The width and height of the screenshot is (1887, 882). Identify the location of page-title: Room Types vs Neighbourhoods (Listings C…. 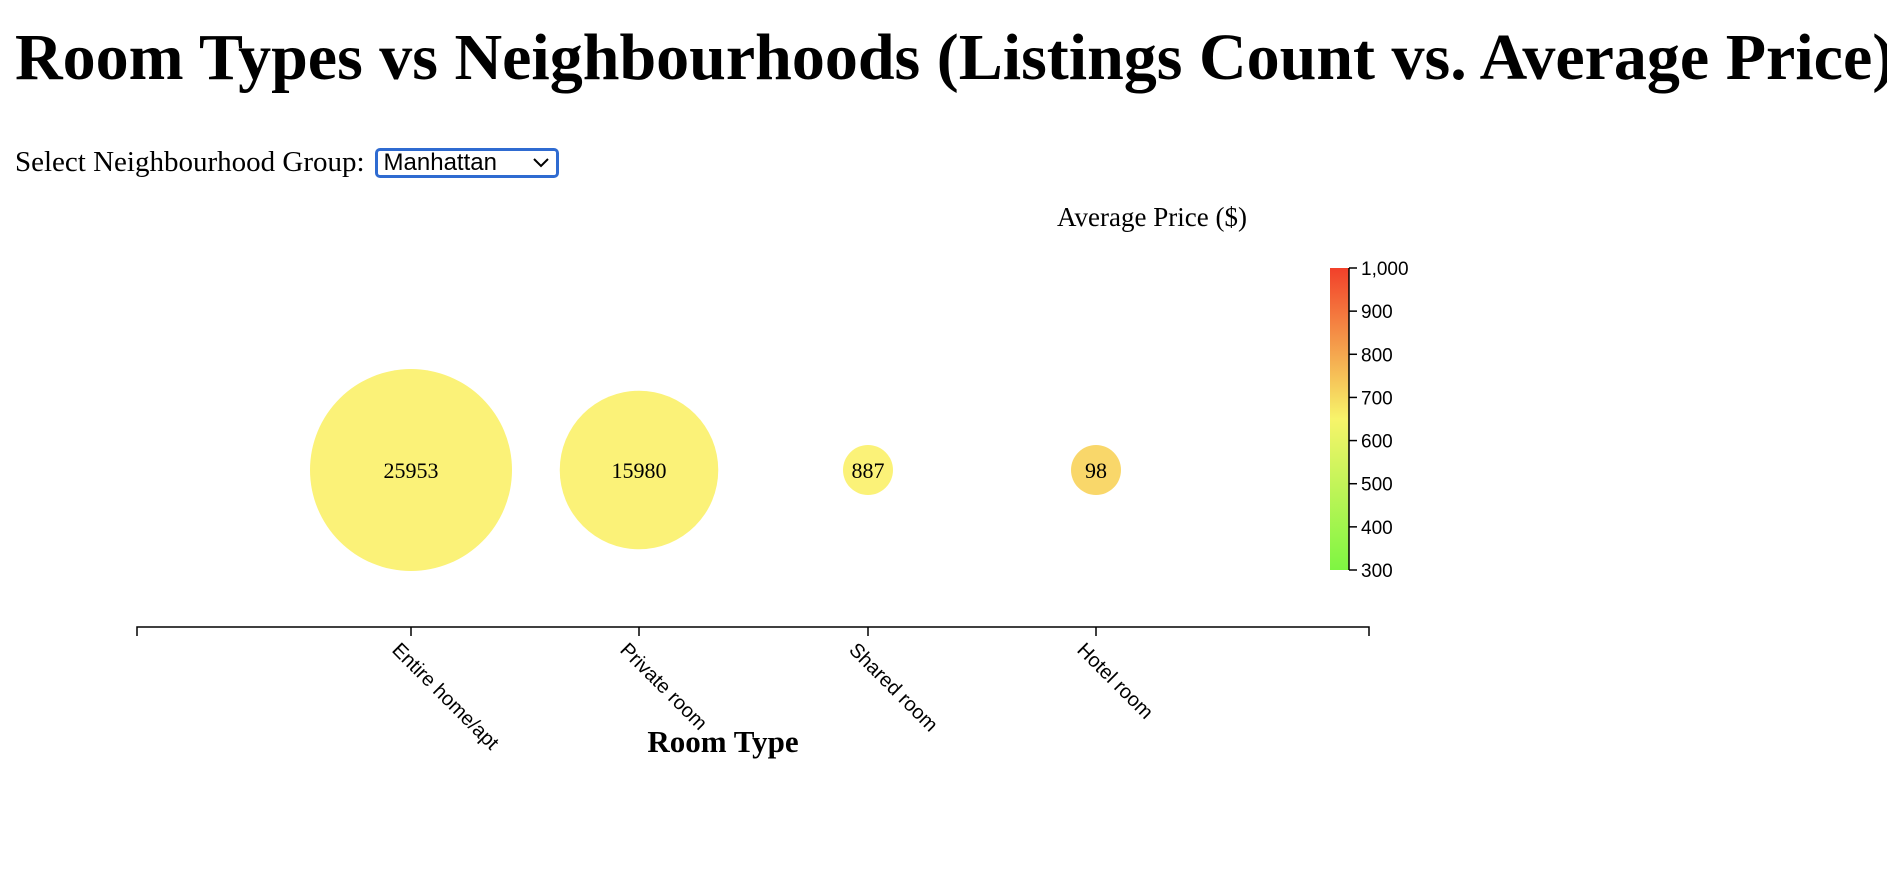
(951, 57).